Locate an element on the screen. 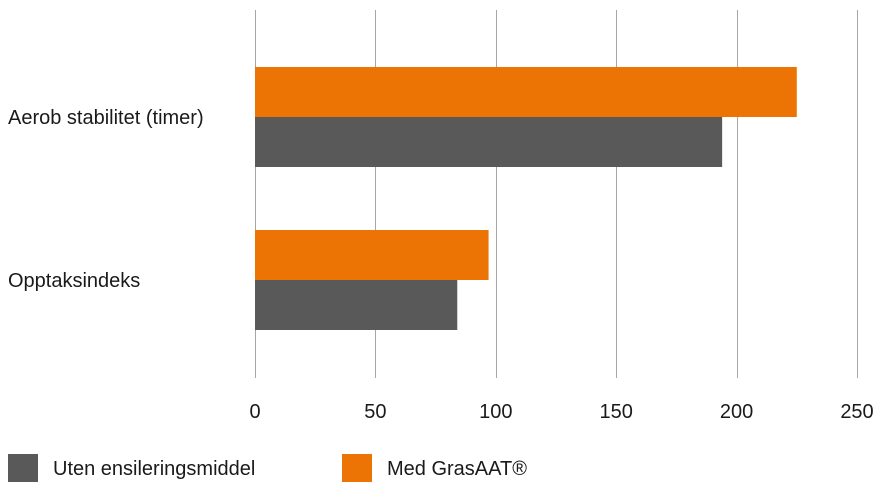  category-label-aerob-stabilitet: Aerob stabilitet (timer) is located at coordinates (106, 118).